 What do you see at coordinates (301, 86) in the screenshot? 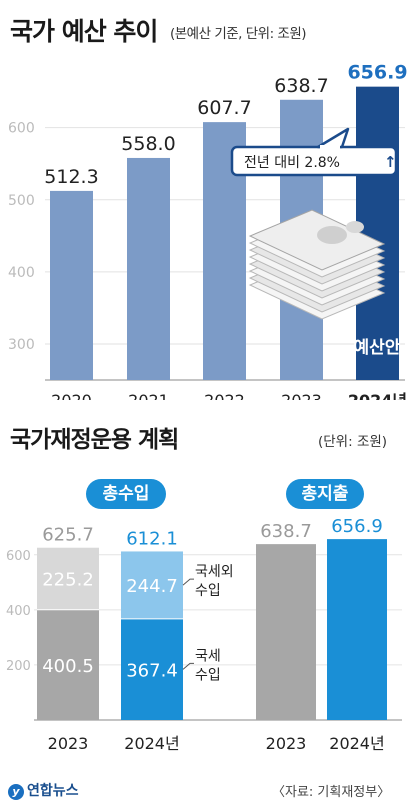
I see `bar-value-label: 638.7` at bounding box center [301, 86].